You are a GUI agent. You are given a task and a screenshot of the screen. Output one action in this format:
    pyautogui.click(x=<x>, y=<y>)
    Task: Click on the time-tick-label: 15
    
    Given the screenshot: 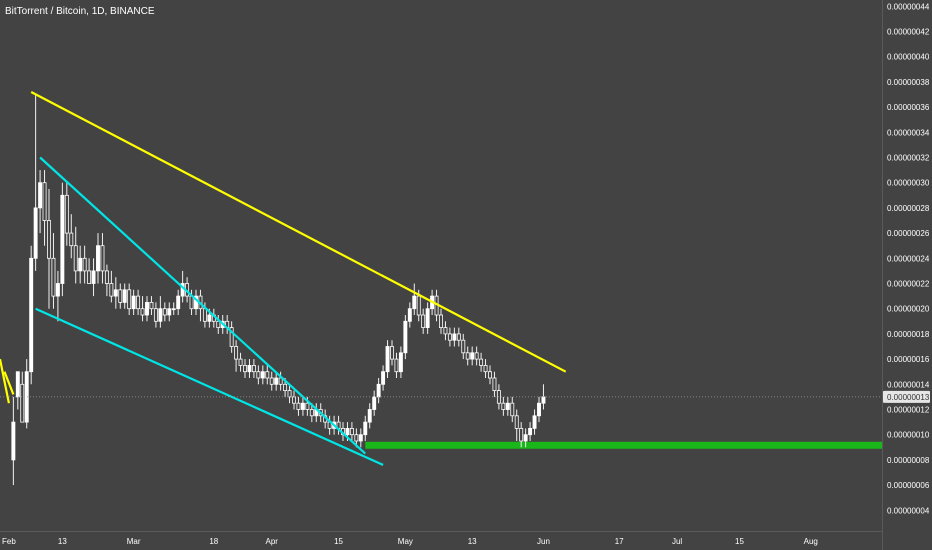 What is the action you would take?
    pyautogui.click(x=739, y=541)
    